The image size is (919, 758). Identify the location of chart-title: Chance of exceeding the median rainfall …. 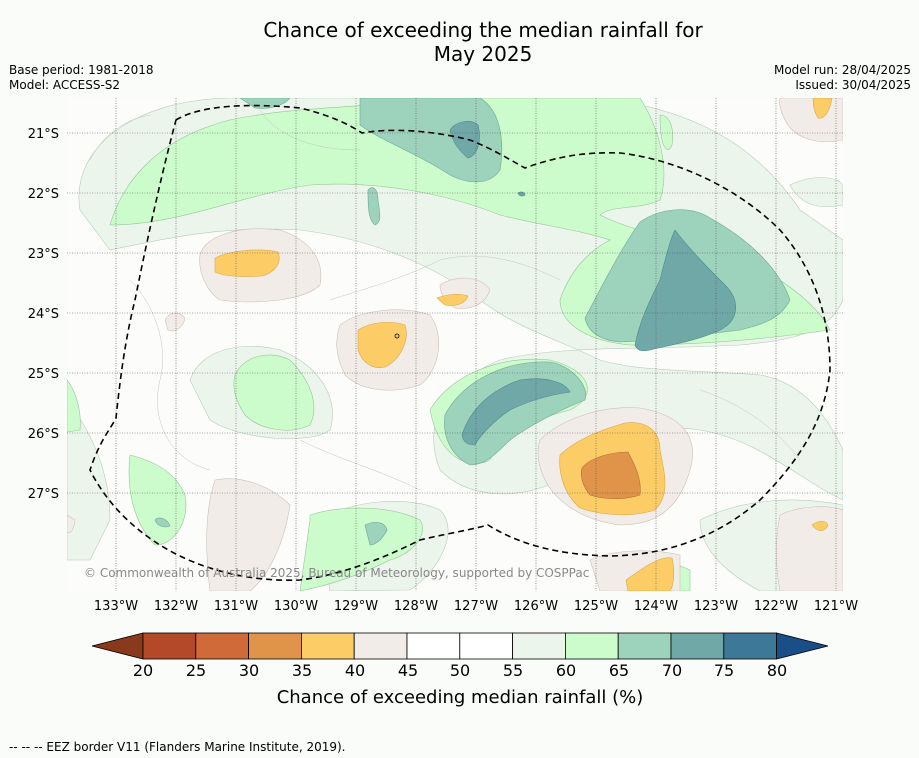
(459, 42).